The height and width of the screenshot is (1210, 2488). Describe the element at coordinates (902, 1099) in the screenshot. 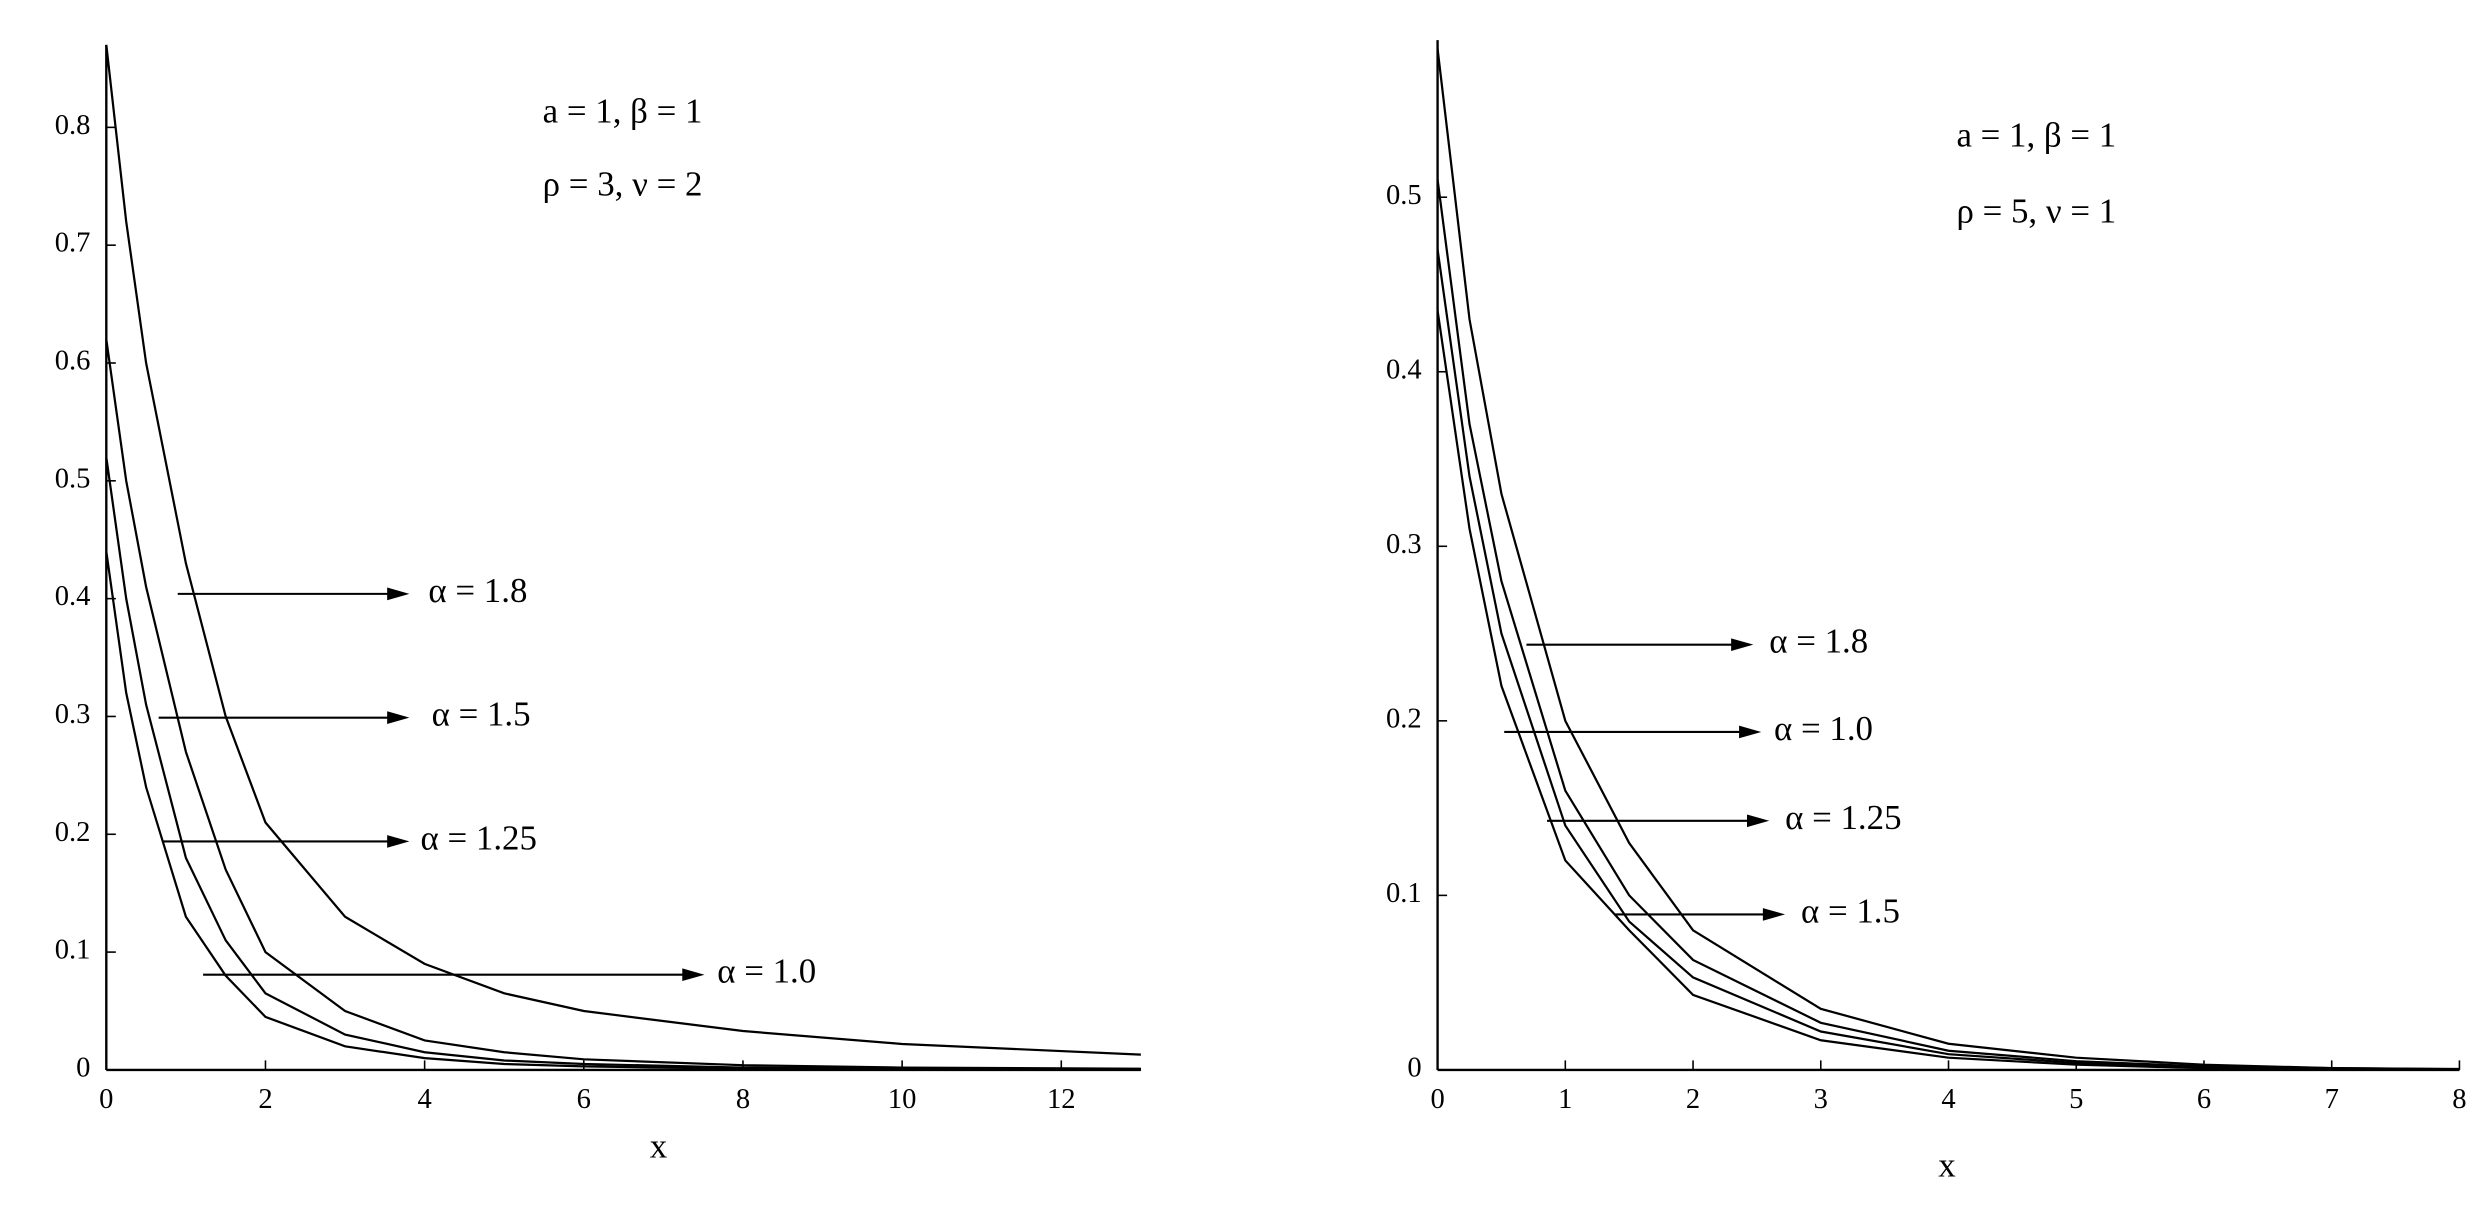

I see `x-tick-label: 10` at that location.